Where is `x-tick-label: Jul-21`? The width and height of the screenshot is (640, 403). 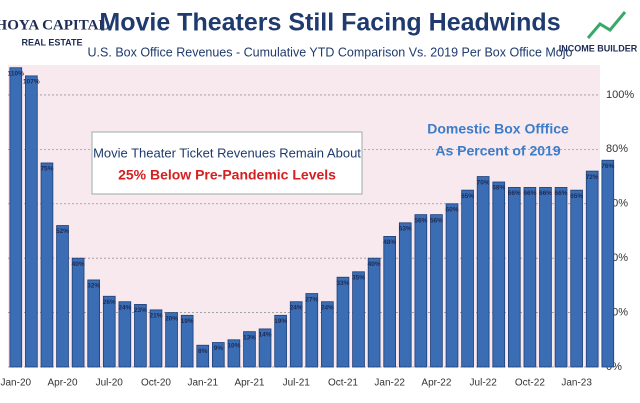
x-tick-label: Jul-21 is located at coordinates (297, 383).